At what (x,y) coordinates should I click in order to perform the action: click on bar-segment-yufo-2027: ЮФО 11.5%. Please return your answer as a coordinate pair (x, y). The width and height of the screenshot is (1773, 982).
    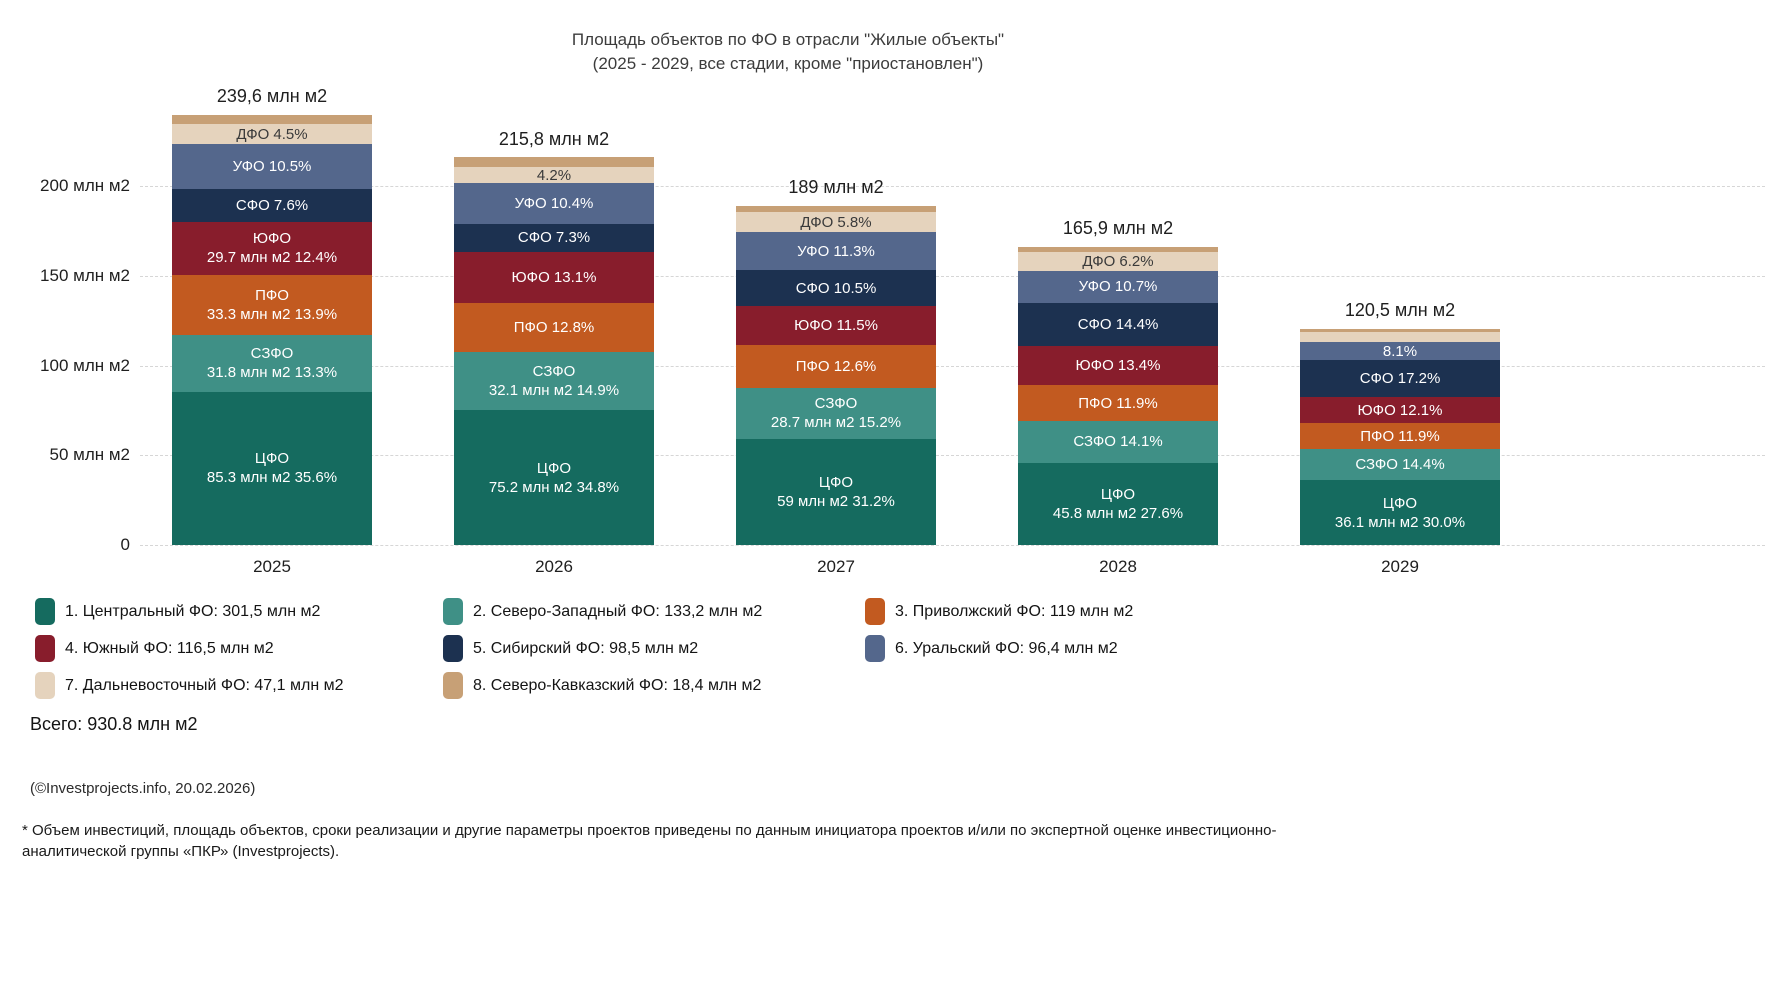
    Looking at the image, I should click on (836, 325).